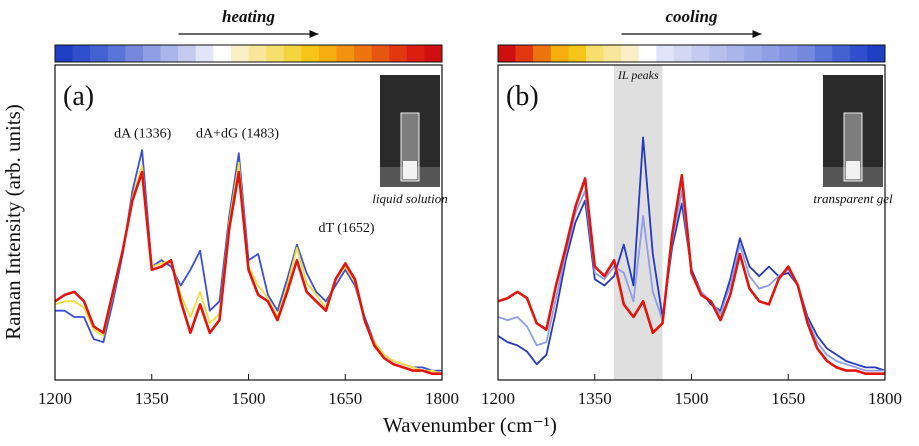 Image resolution: width=919 pixels, height=446 pixels. Describe the element at coordinates (143, 133) in the screenshot. I see `peak-annotation: dA (1336)` at that location.